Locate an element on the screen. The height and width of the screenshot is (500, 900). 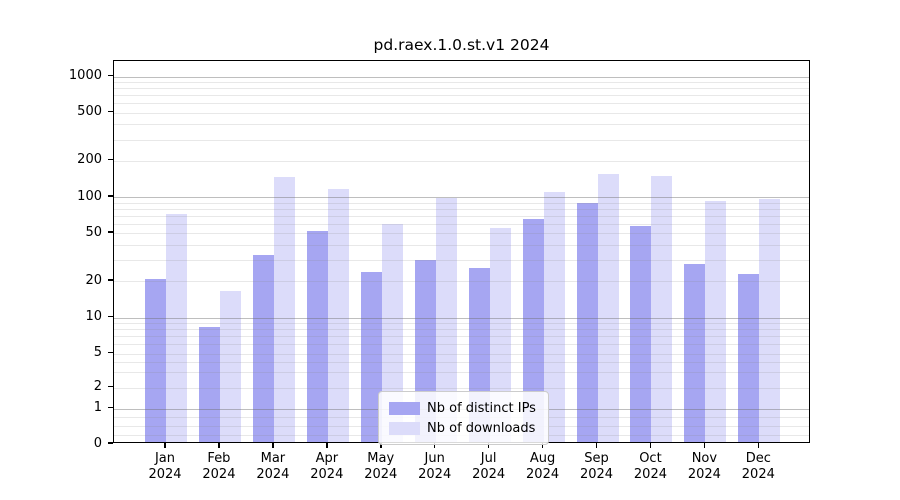
x-axis-tick-label: Mar 2024 is located at coordinates (273, 467).